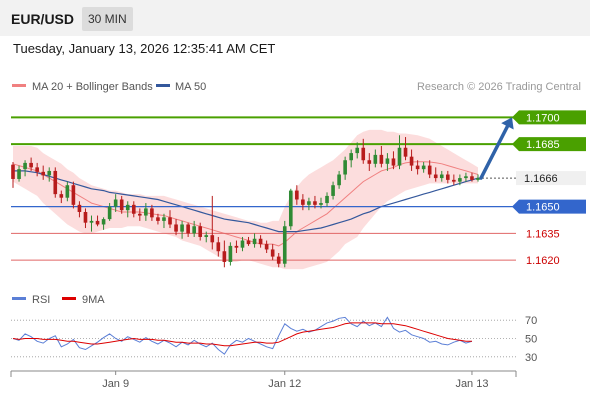  Describe the element at coordinates (19, 85) in the screenshot. I see `ma20-legend-swatch` at that location.